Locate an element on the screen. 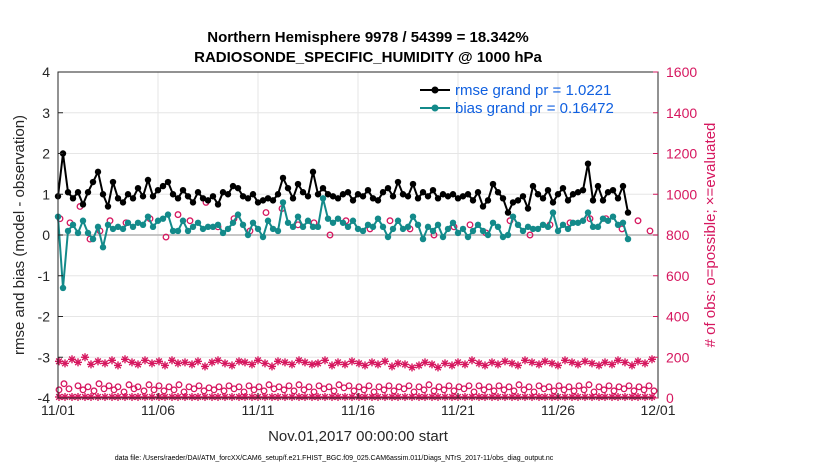  y-tick-label: -1 is located at coordinates (44, 276).